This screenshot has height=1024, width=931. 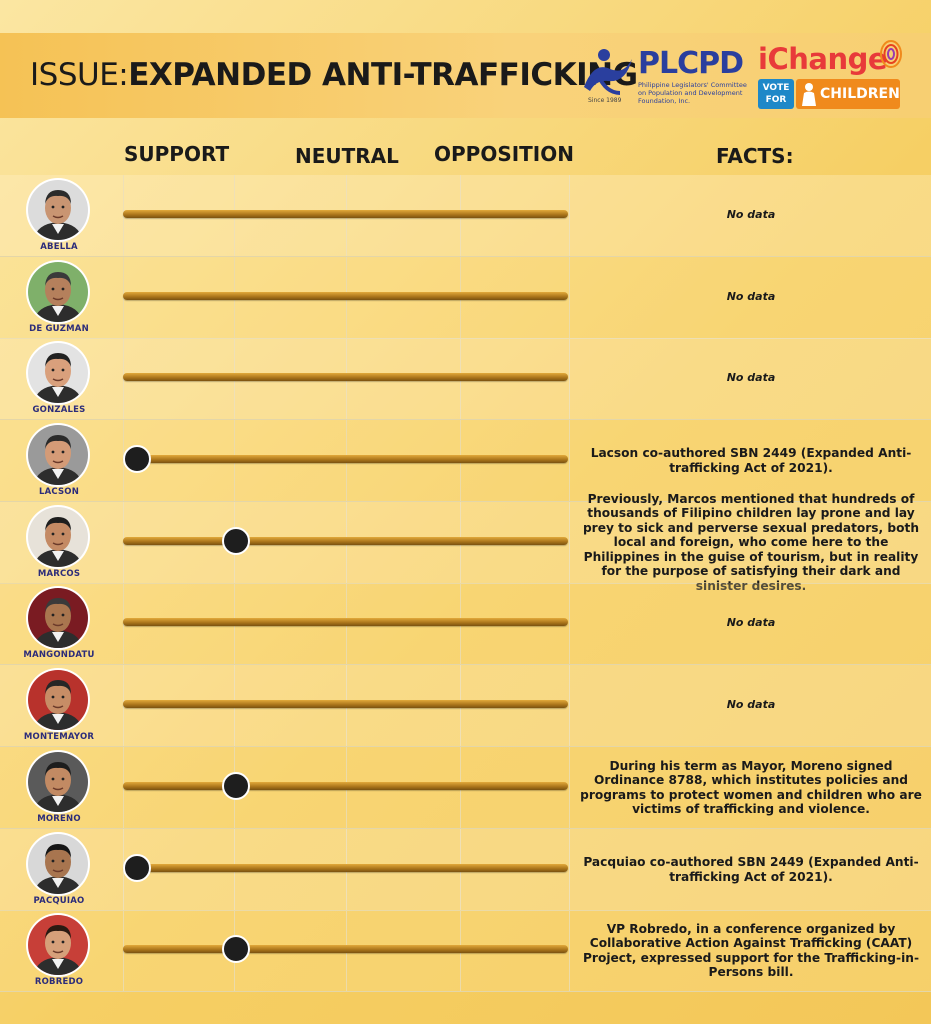 I want to click on issue-title-main: EXPANDED ANTI-TRAFFICKING, so click(x=383, y=75).